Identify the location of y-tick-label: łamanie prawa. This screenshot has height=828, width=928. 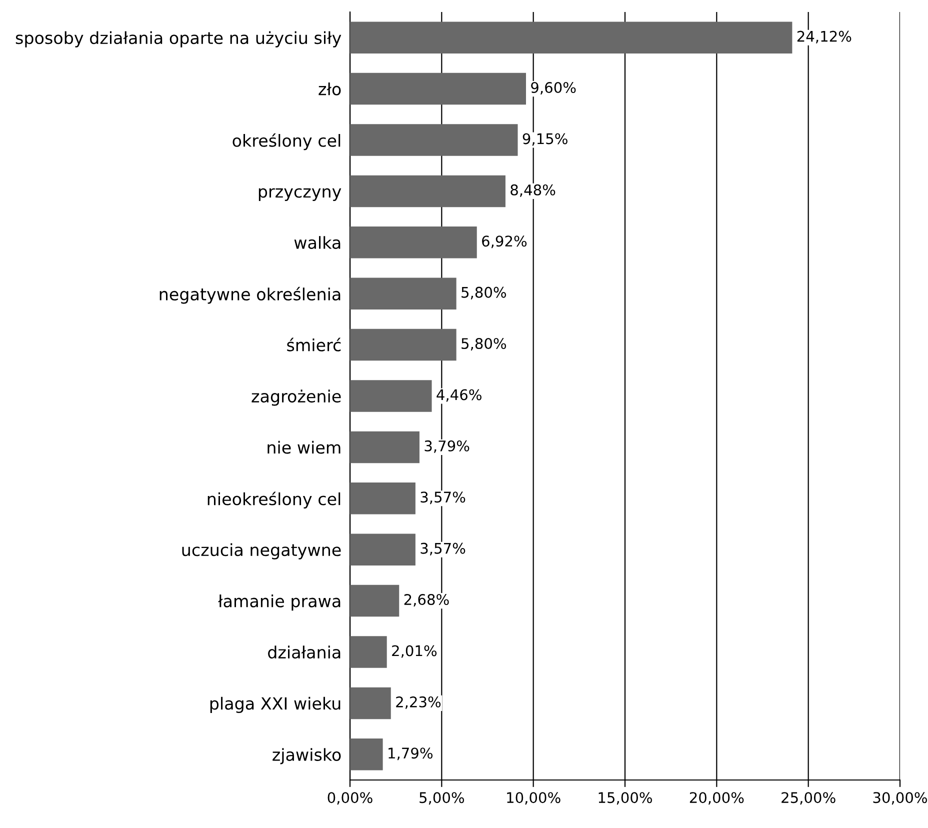
(279, 602).